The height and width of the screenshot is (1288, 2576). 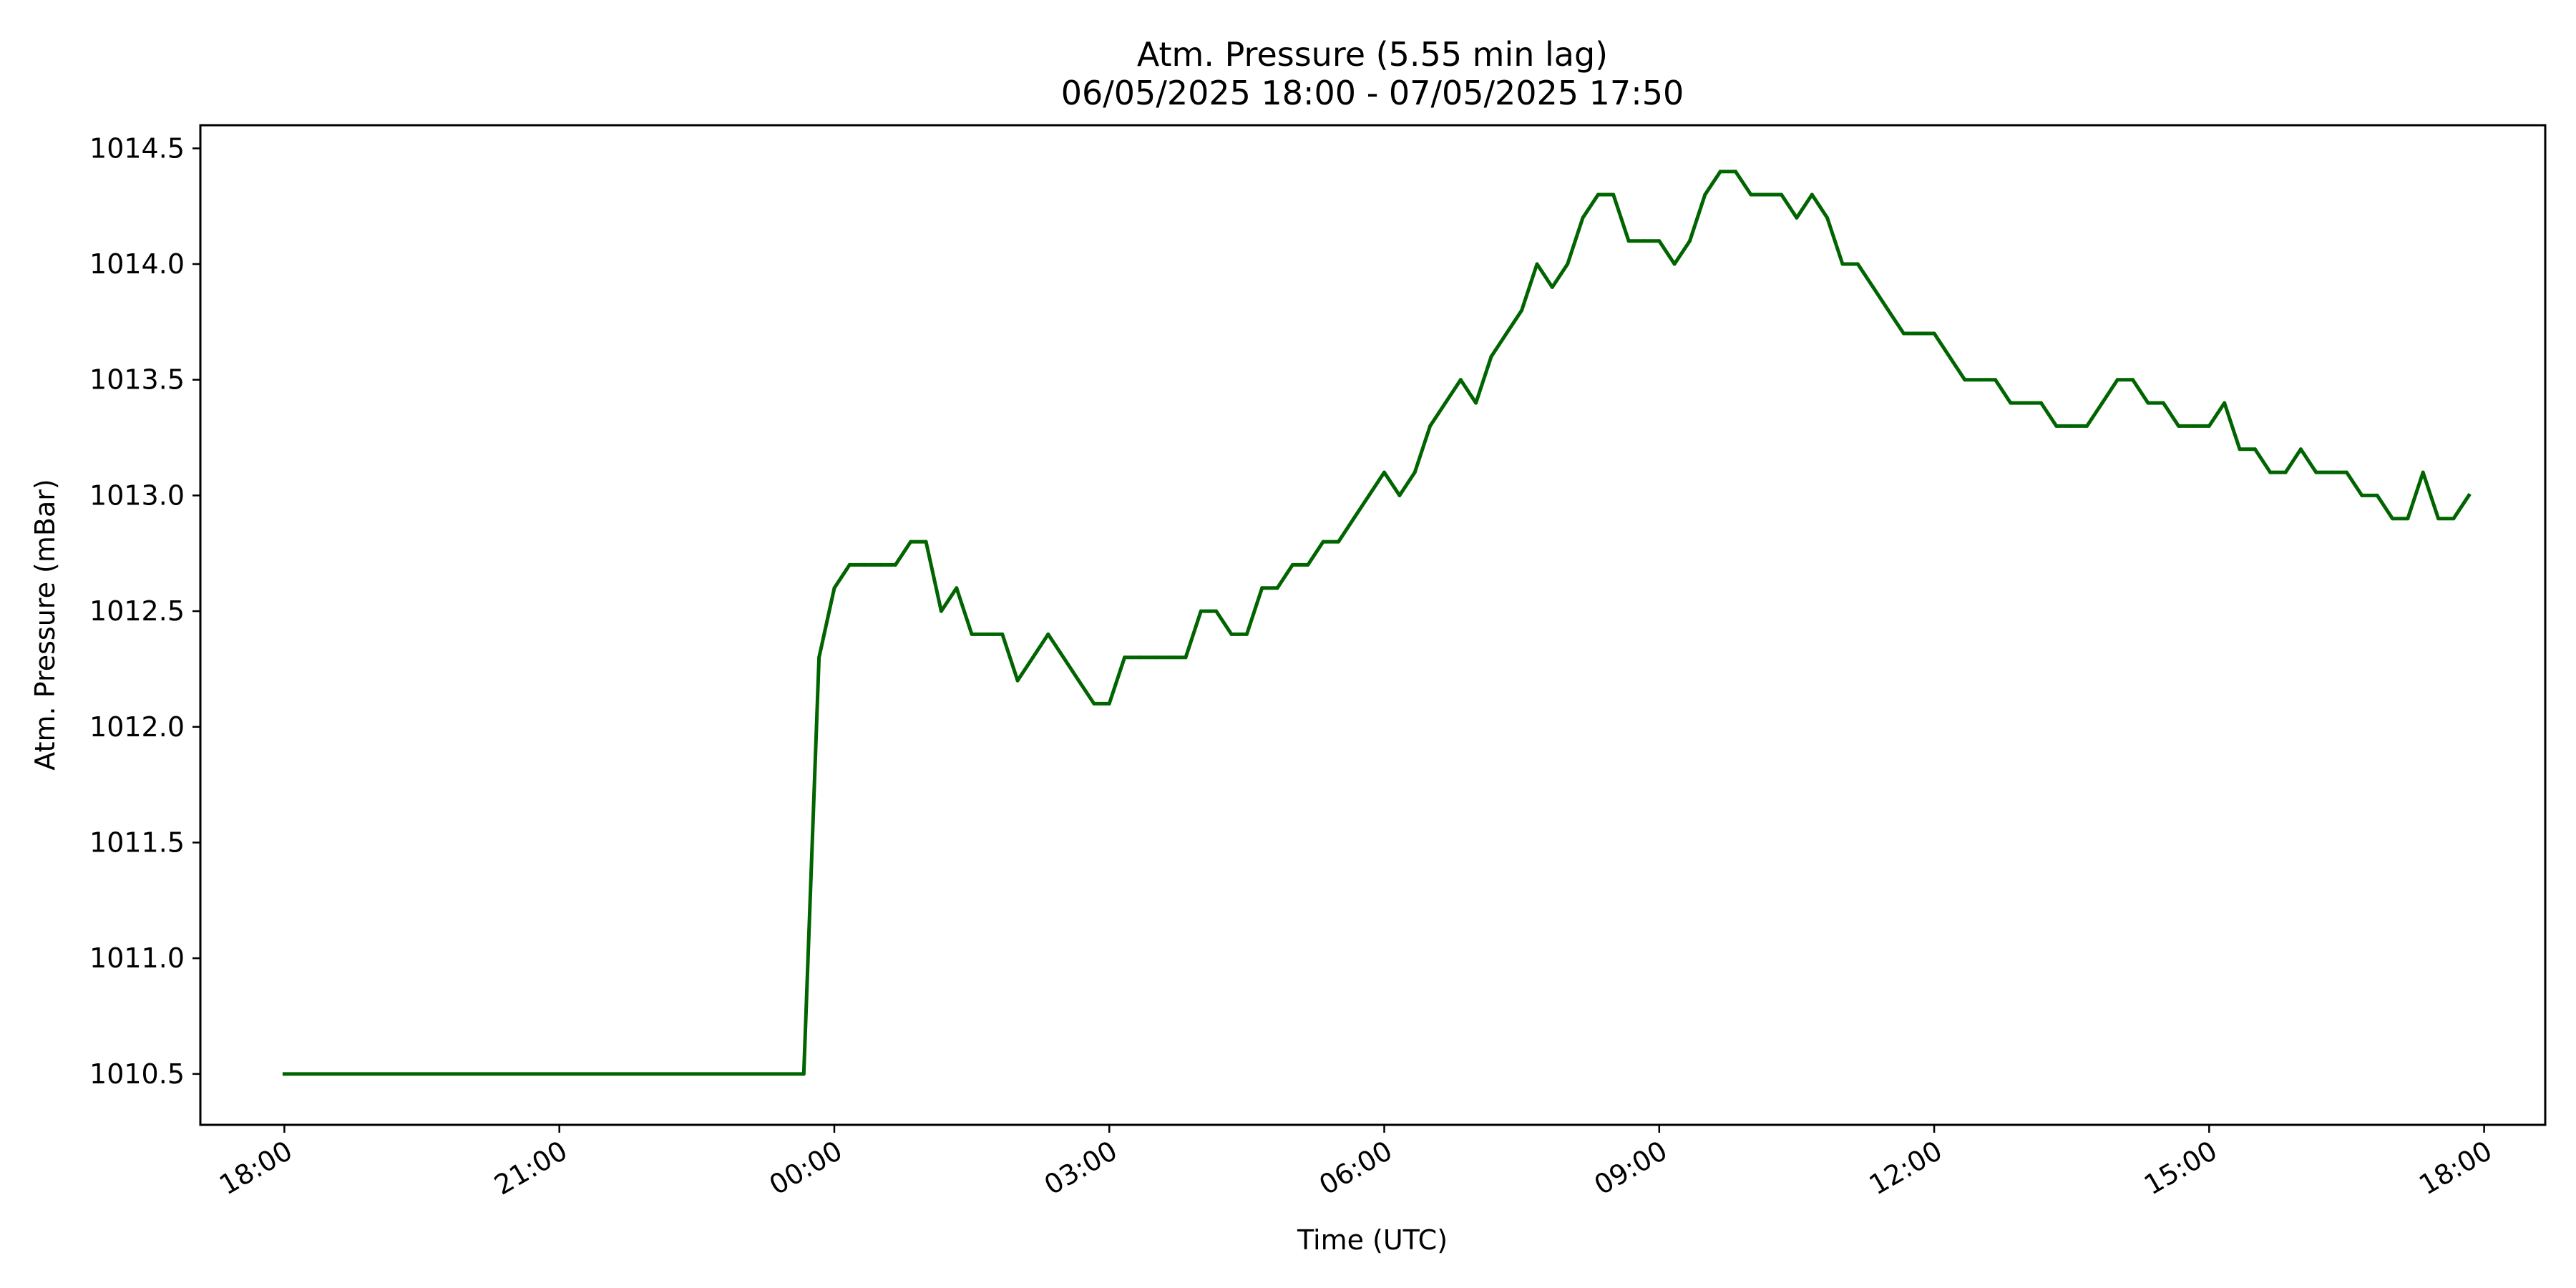 I want to click on chart-title: Atm. Pressure (5.55 min lag), so click(x=1372, y=54).